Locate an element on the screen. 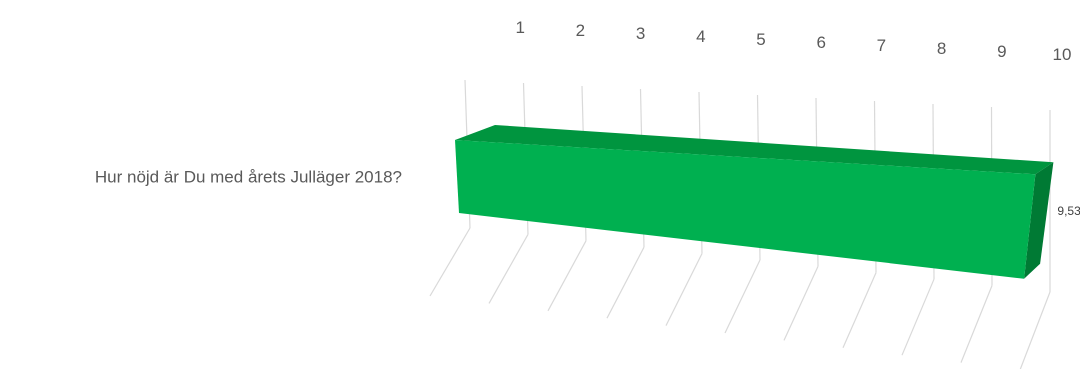 The height and width of the screenshot is (369, 1080). tick-label-9: 9 is located at coordinates (1001, 51).